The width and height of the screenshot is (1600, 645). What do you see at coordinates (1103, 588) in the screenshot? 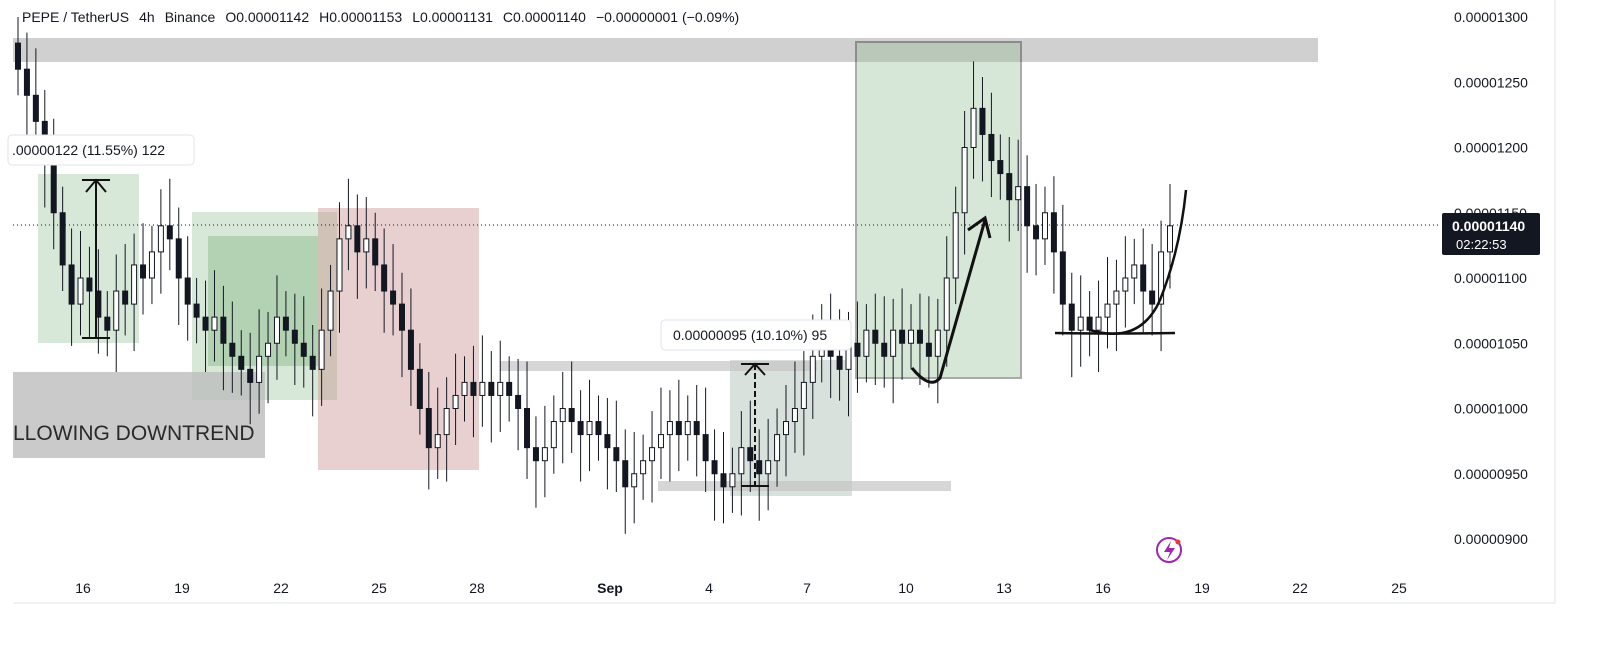
I see `time-tick-label: 16` at bounding box center [1103, 588].